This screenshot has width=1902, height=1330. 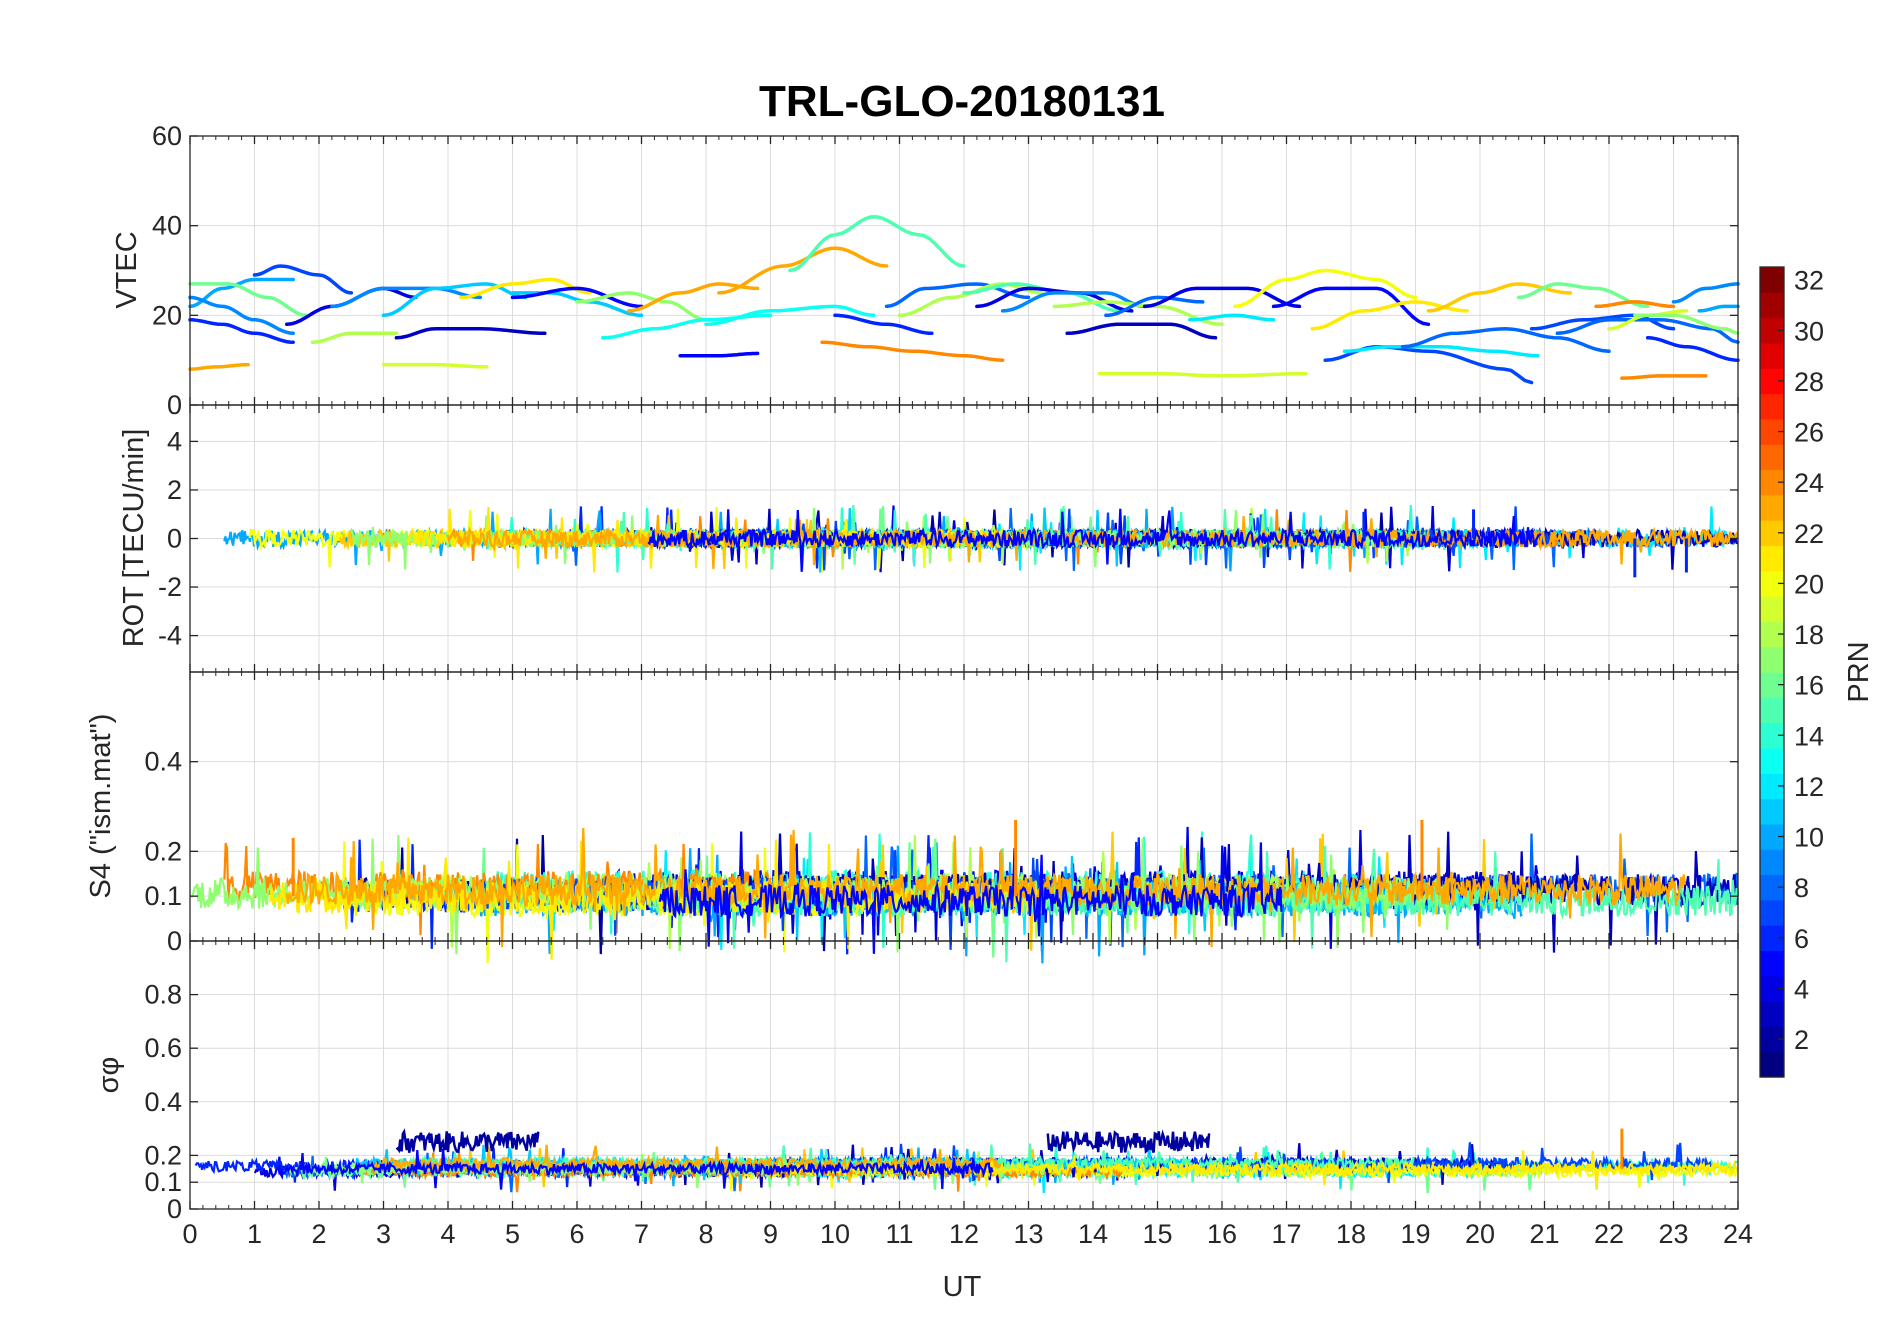 I want to click on x-tick-label: 6, so click(x=576, y=1234).